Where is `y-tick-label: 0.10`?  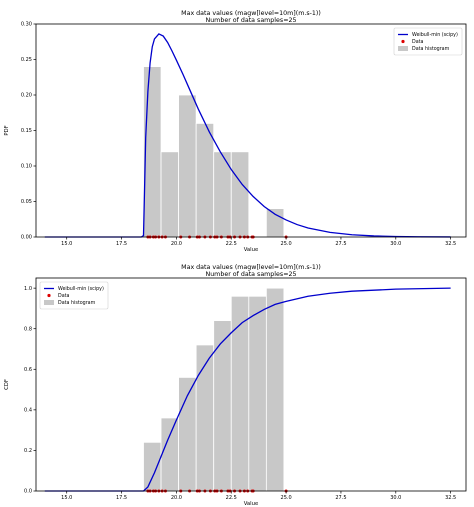 y-tick-label: 0.10 is located at coordinates (26, 167).